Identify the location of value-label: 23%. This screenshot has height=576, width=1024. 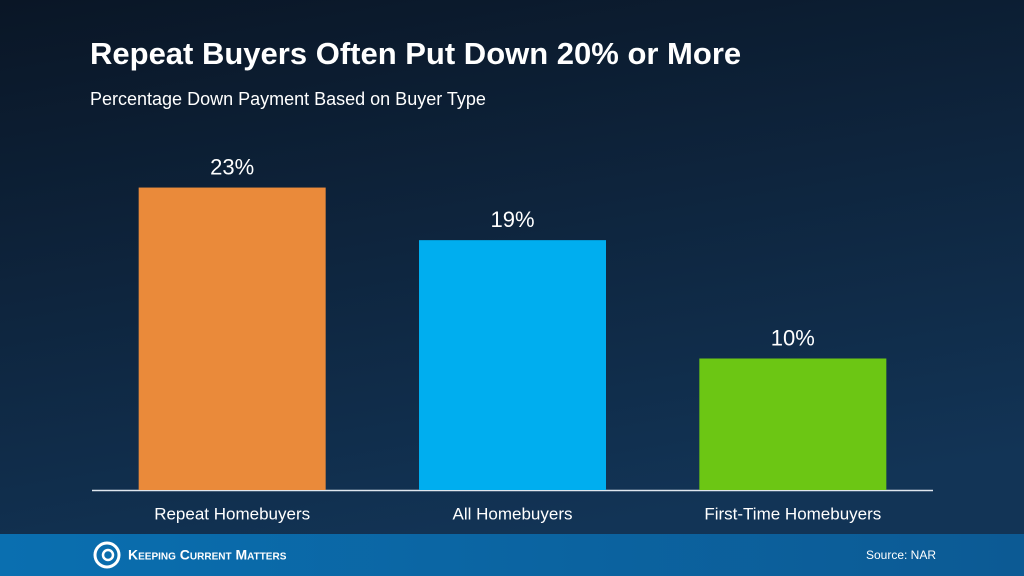
(232, 166).